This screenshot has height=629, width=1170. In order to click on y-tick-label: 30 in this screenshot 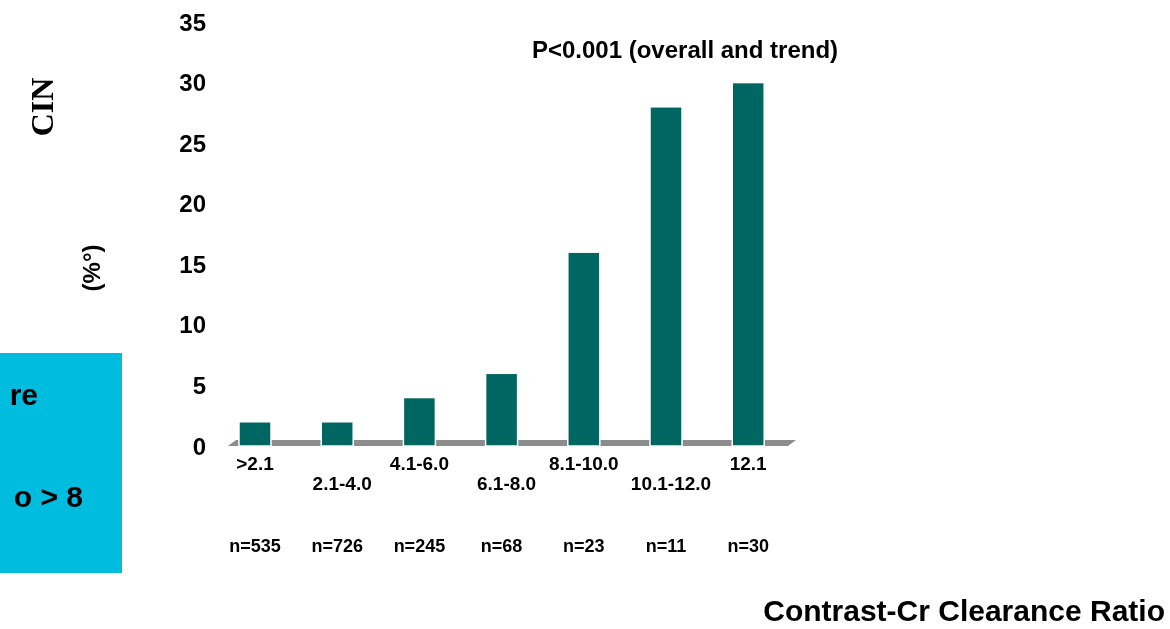, I will do `click(192, 83)`.